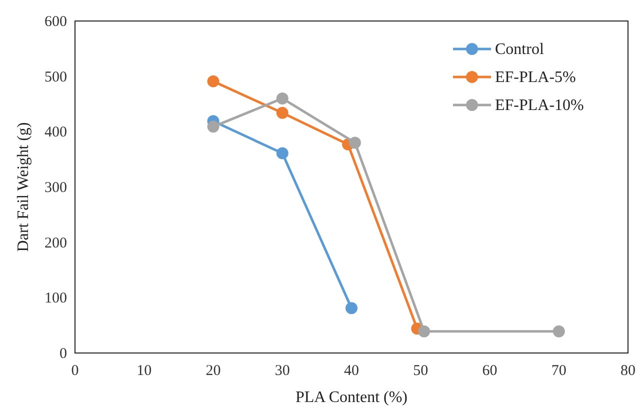 Image resolution: width=638 pixels, height=407 pixels. Describe the element at coordinates (55, 298) in the screenshot. I see `y-tick-label: 100` at that location.